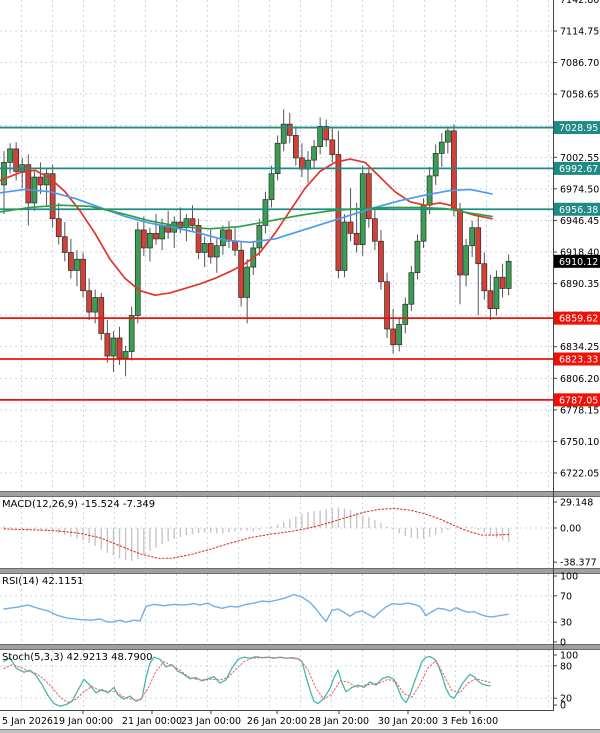 This screenshot has height=733, width=600. Describe the element at coordinates (570, 529) in the screenshot. I see `macd-axis-label: 0.00` at that location.